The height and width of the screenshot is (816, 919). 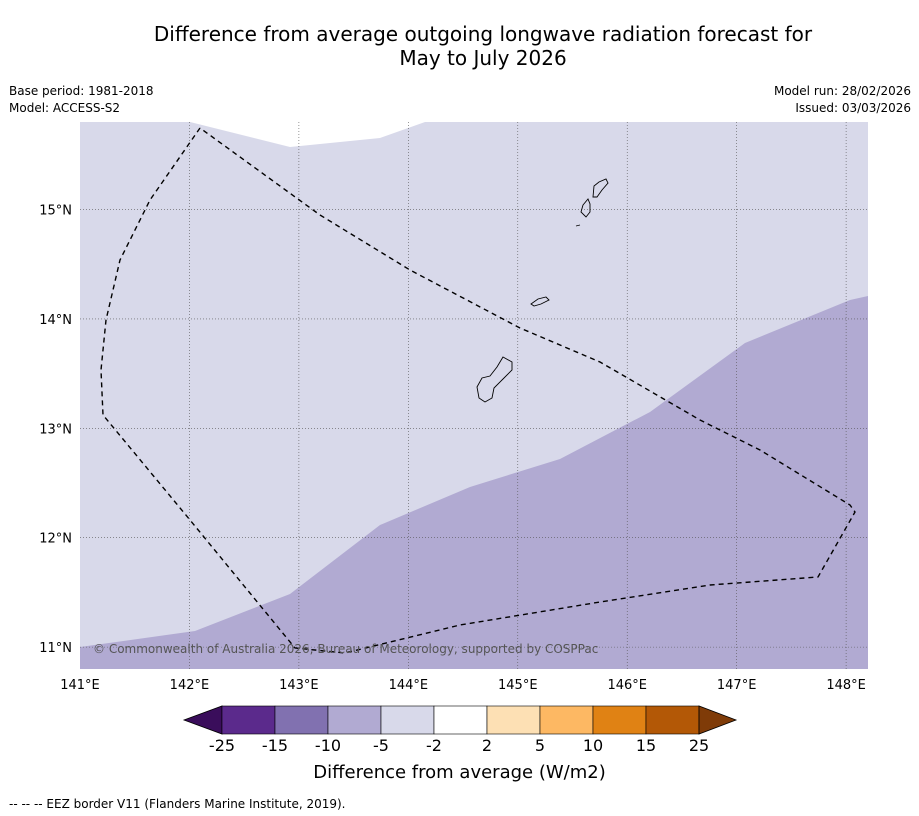 I want to click on longitude-tick-label: 148°E, so click(x=846, y=685).